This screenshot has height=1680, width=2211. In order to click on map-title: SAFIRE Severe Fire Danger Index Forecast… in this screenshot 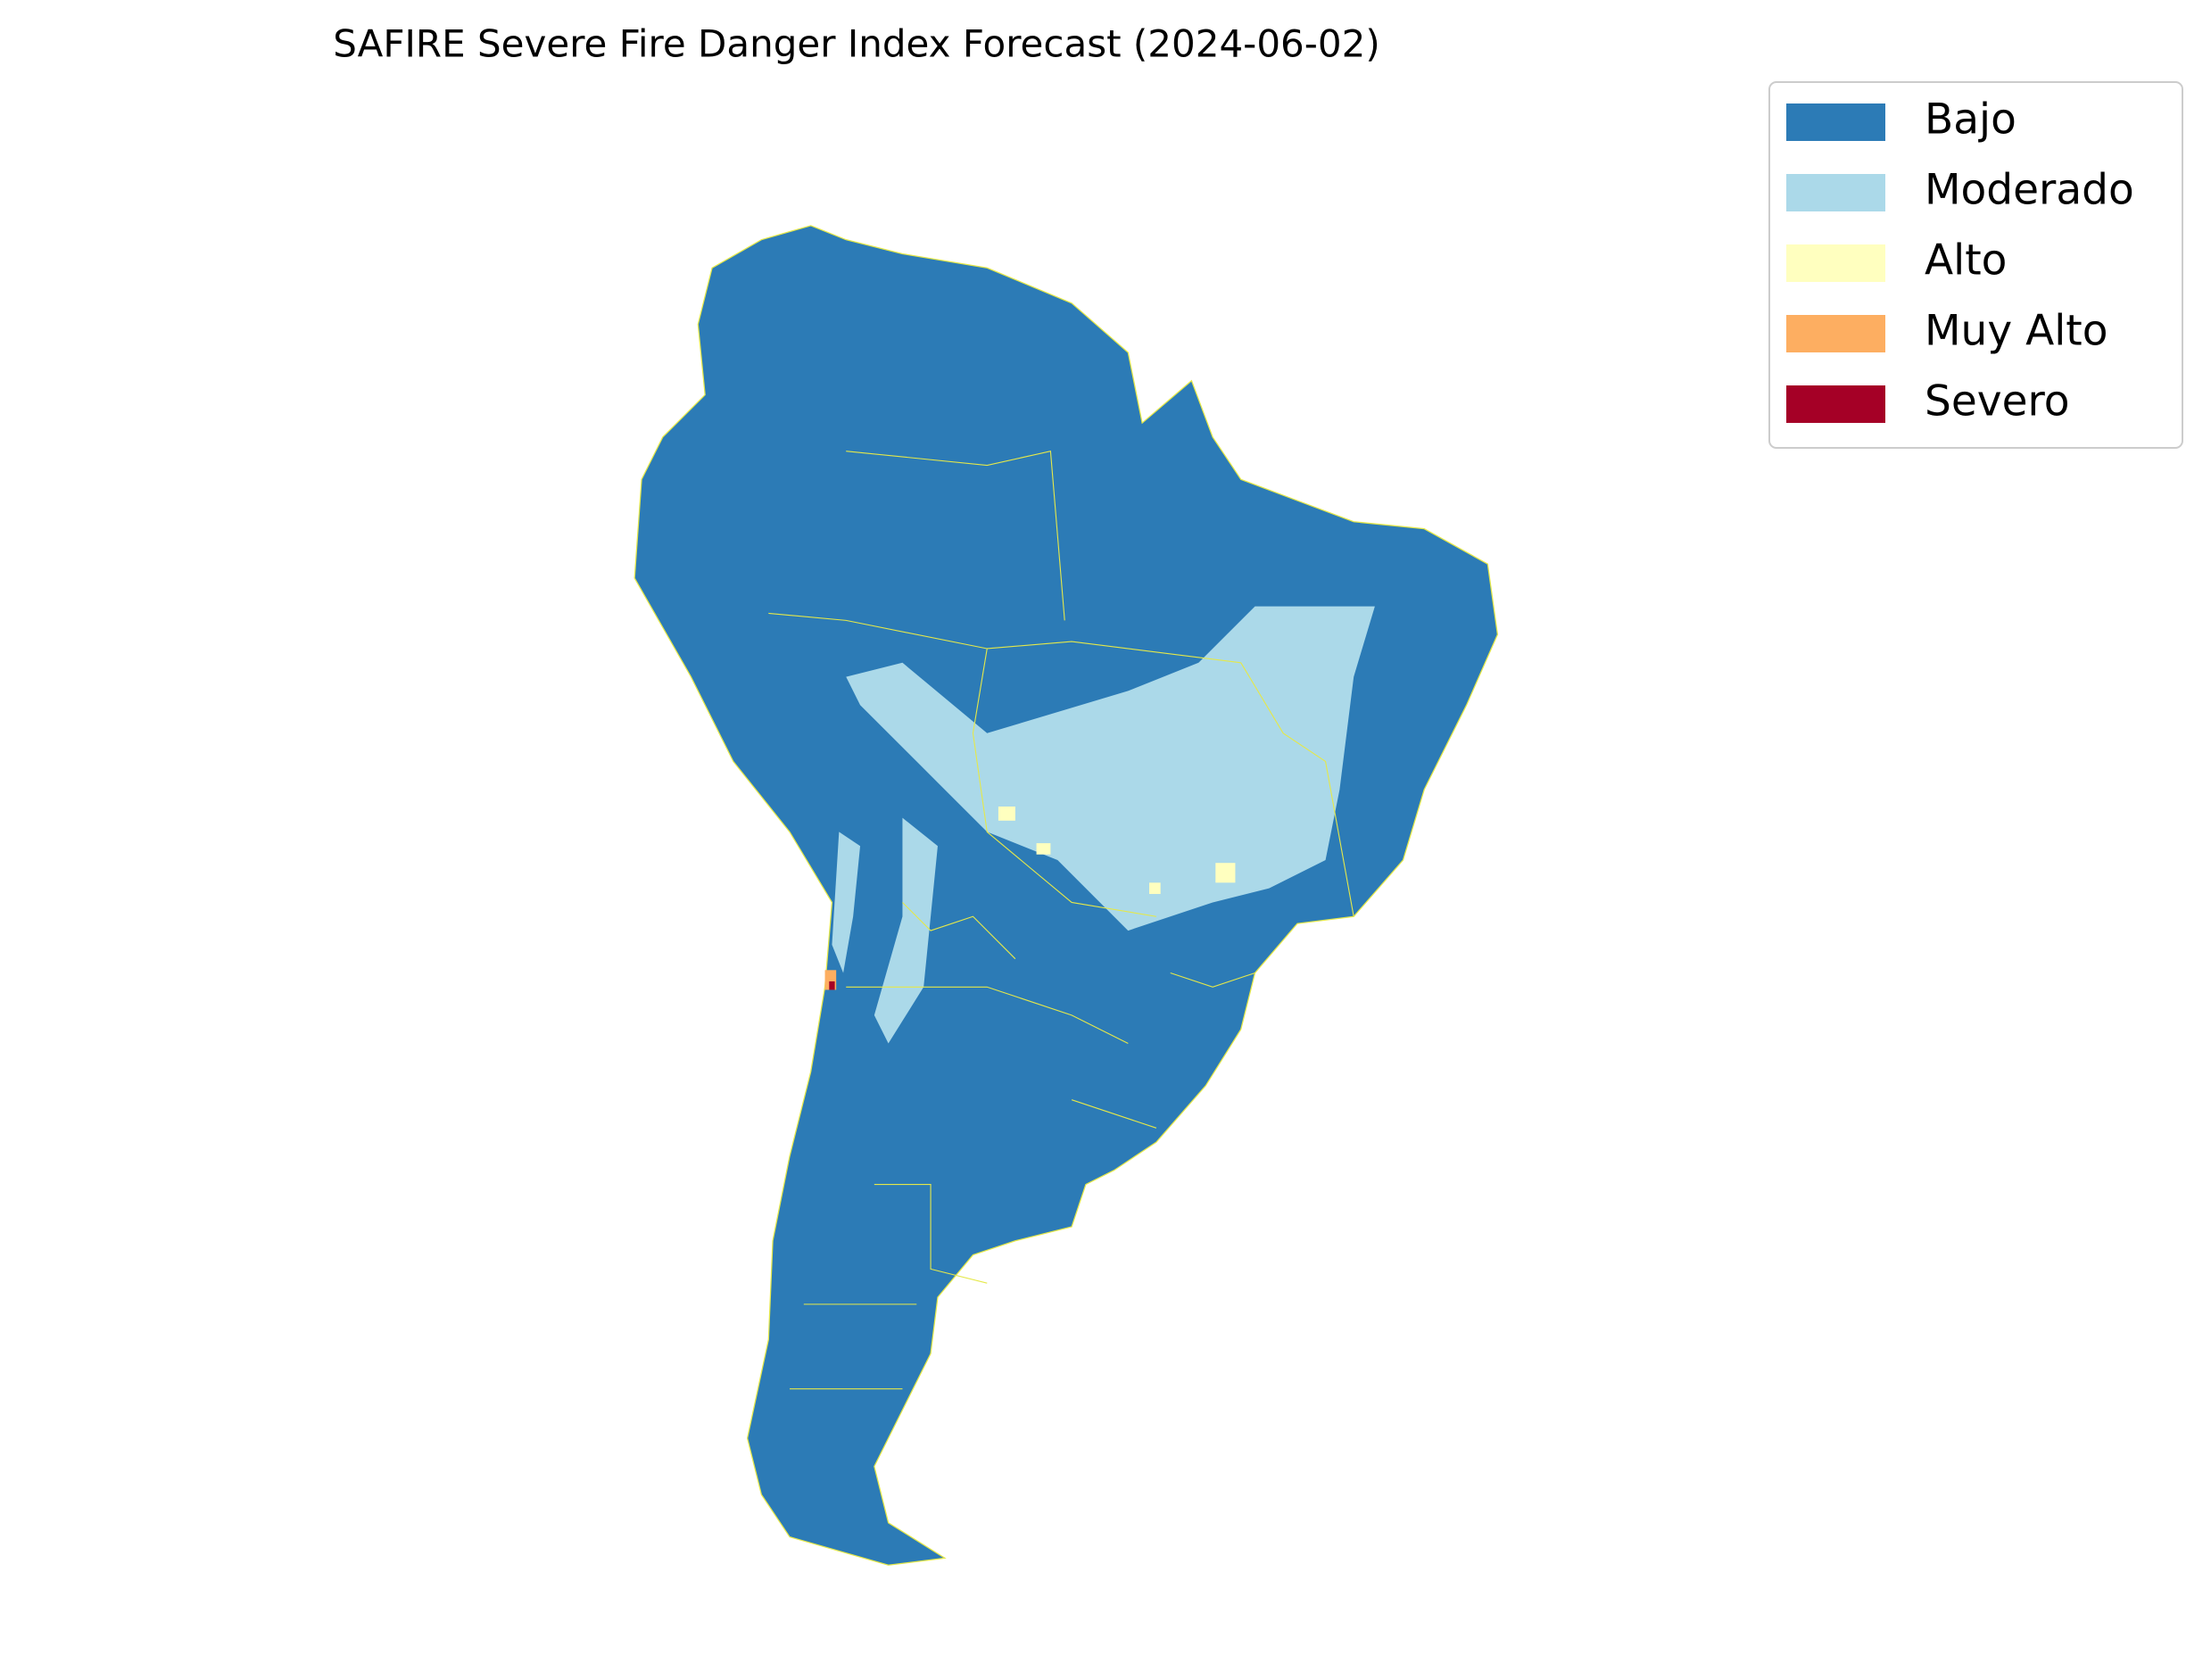, I will do `click(856, 44)`.